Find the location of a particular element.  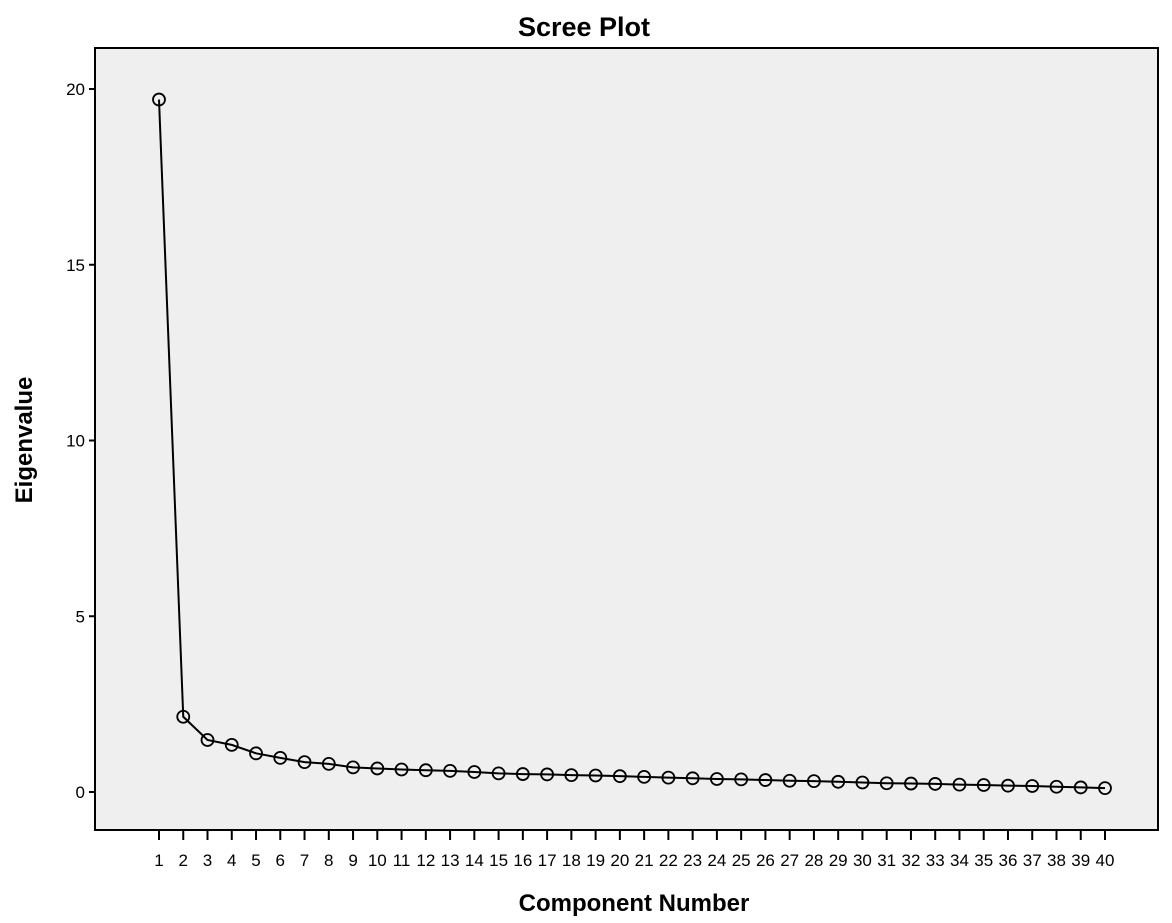

x-tick-label: 9 is located at coordinates (352, 860).